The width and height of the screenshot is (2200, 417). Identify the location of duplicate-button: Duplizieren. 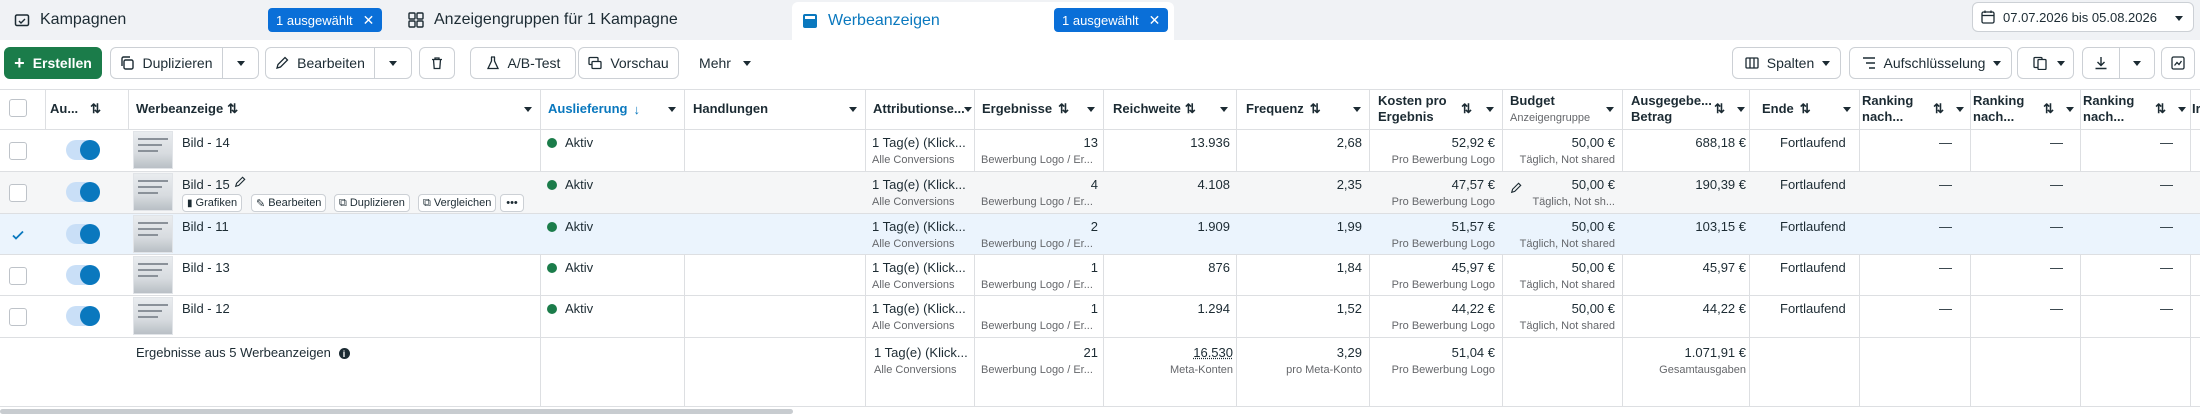
(166, 63).